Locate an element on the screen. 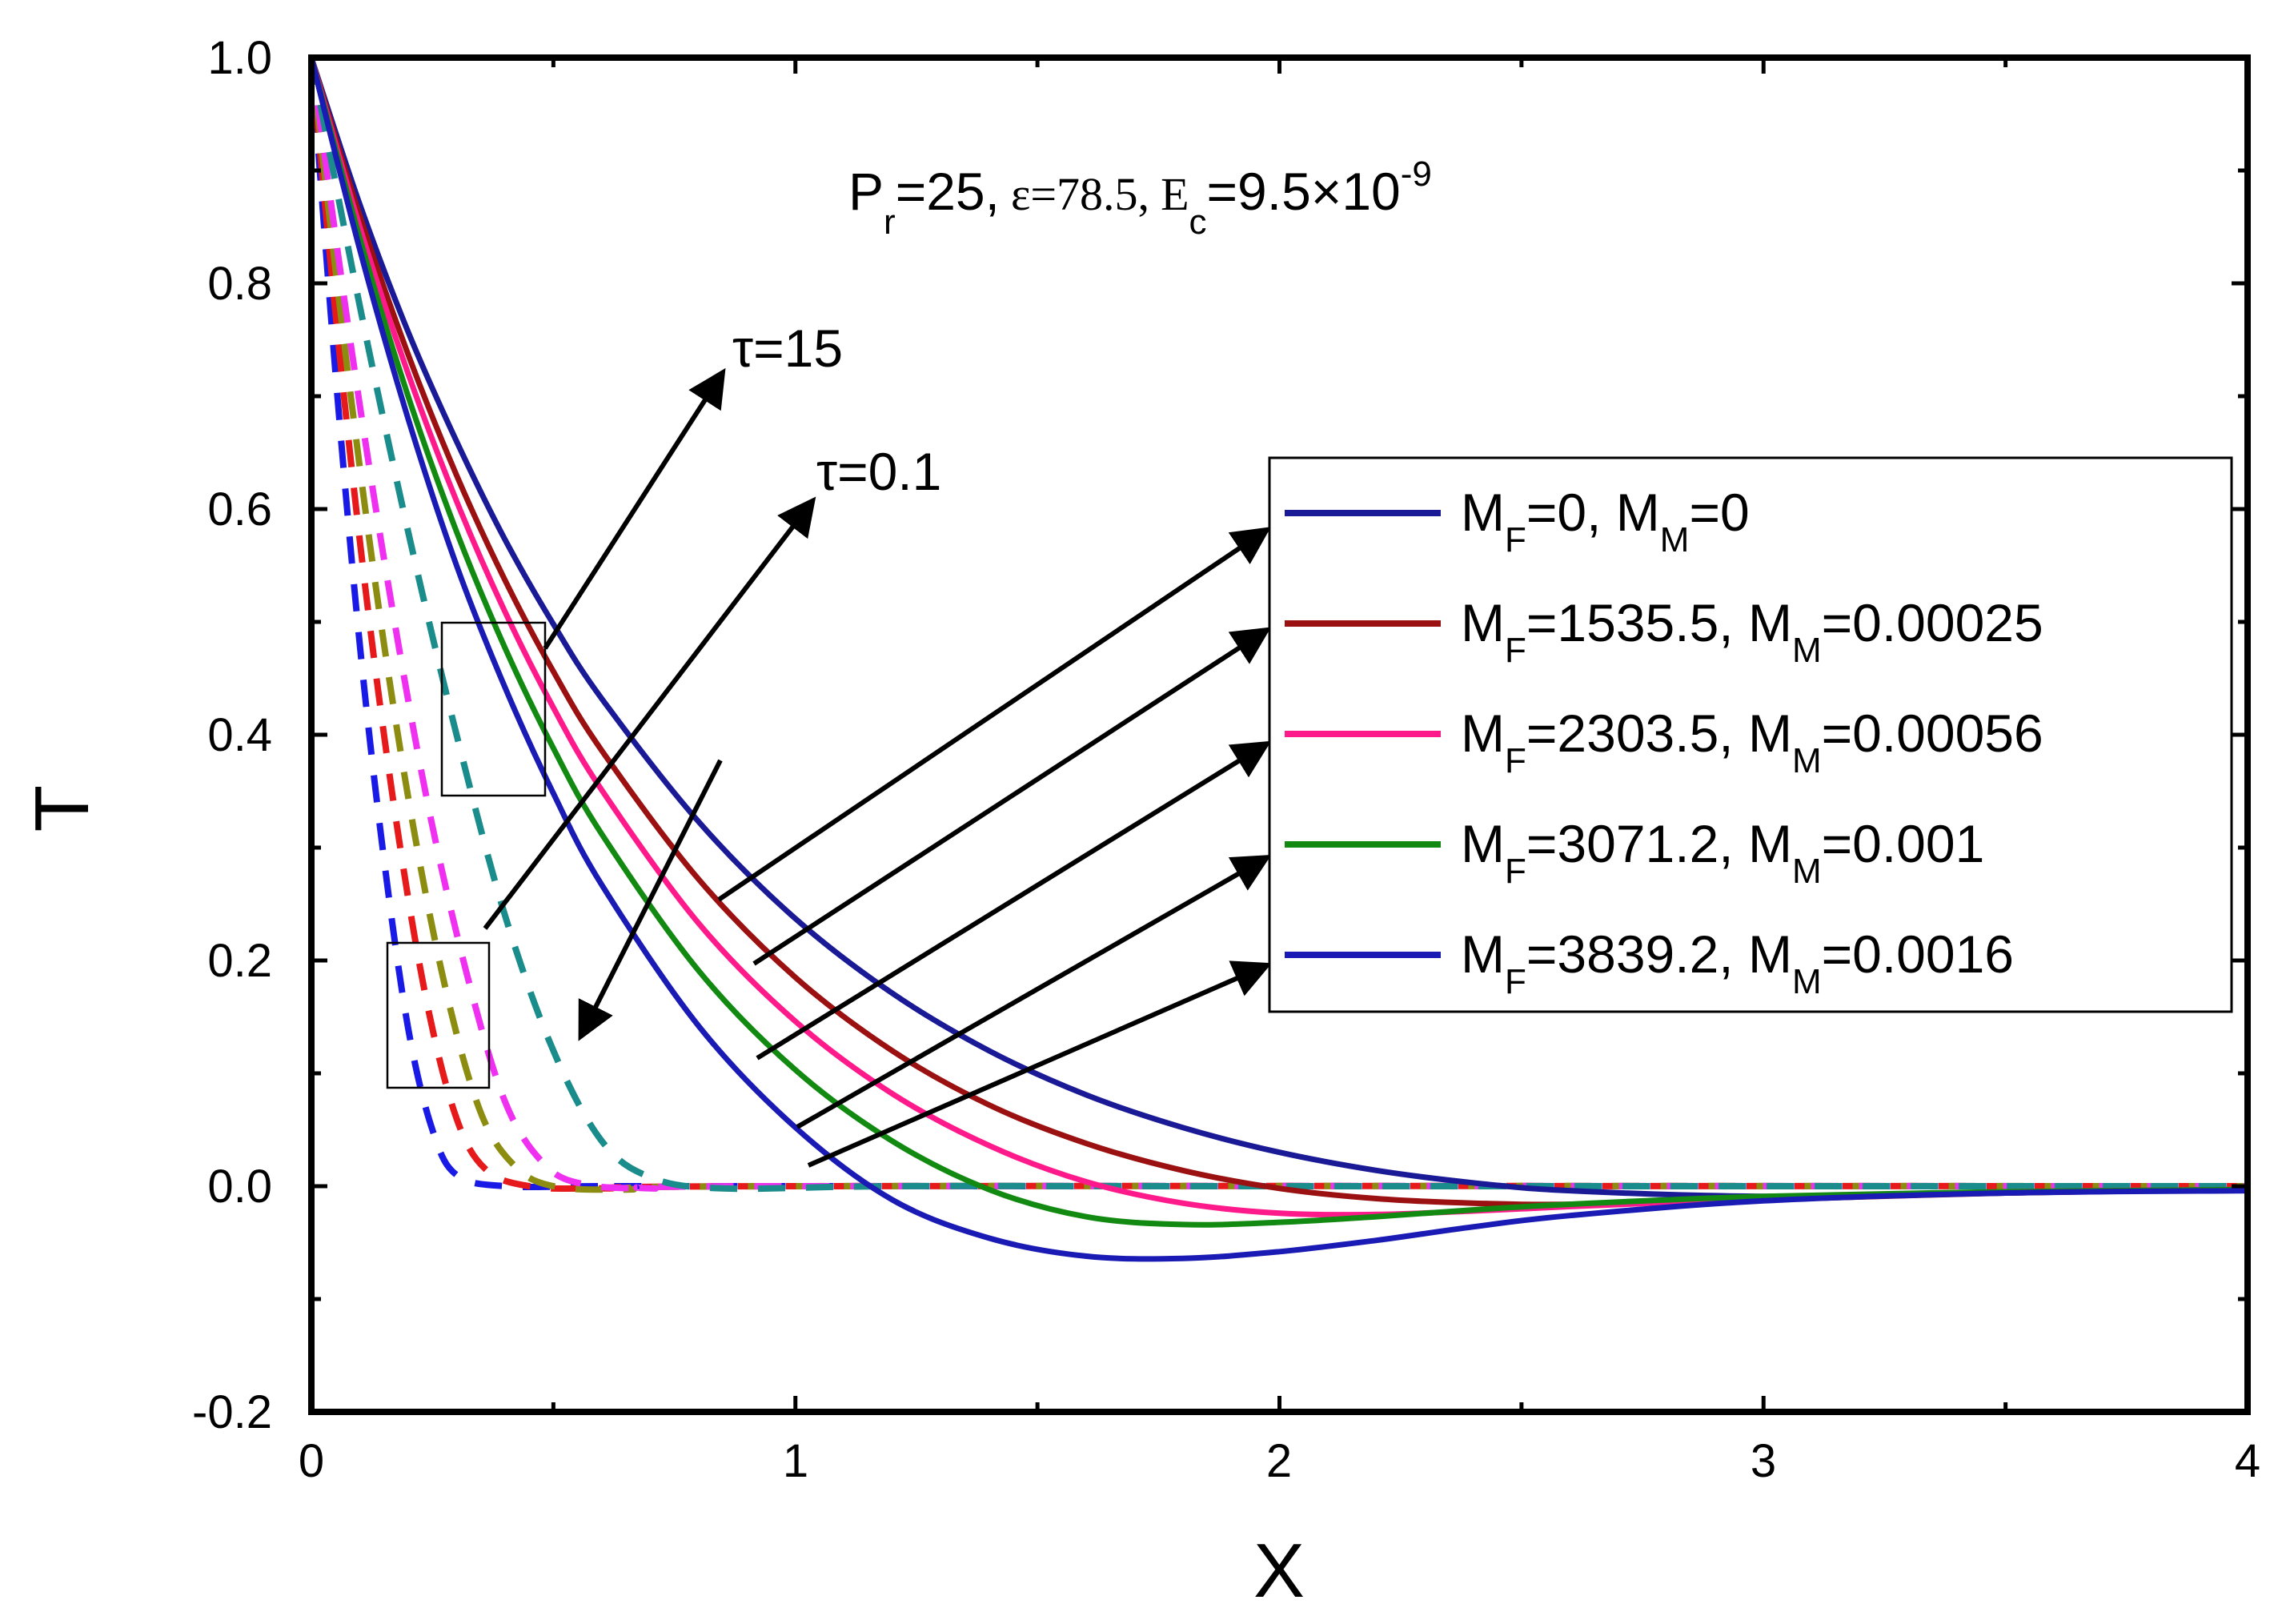 This screenshot has height=1624, width=2294. y-tick-labels: -0.2 0.0 0.2 0.4 0.6 0.8 1.0 is located at coordinates (232, 735).